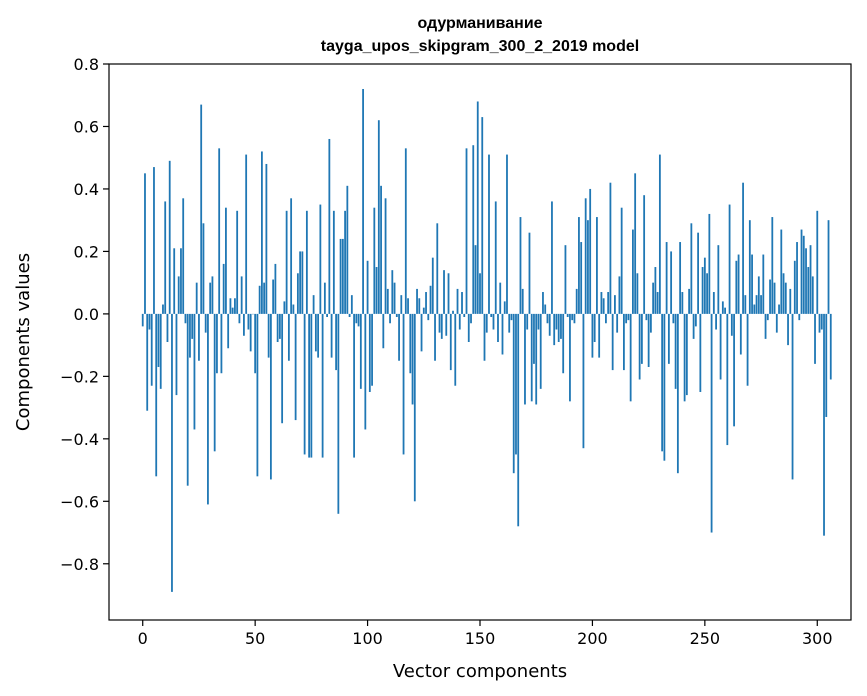  What do you see at coordinates (480, 671) in the screenshot?
I see `x-axis-label: Vector components` at bounding box center [480, 671].